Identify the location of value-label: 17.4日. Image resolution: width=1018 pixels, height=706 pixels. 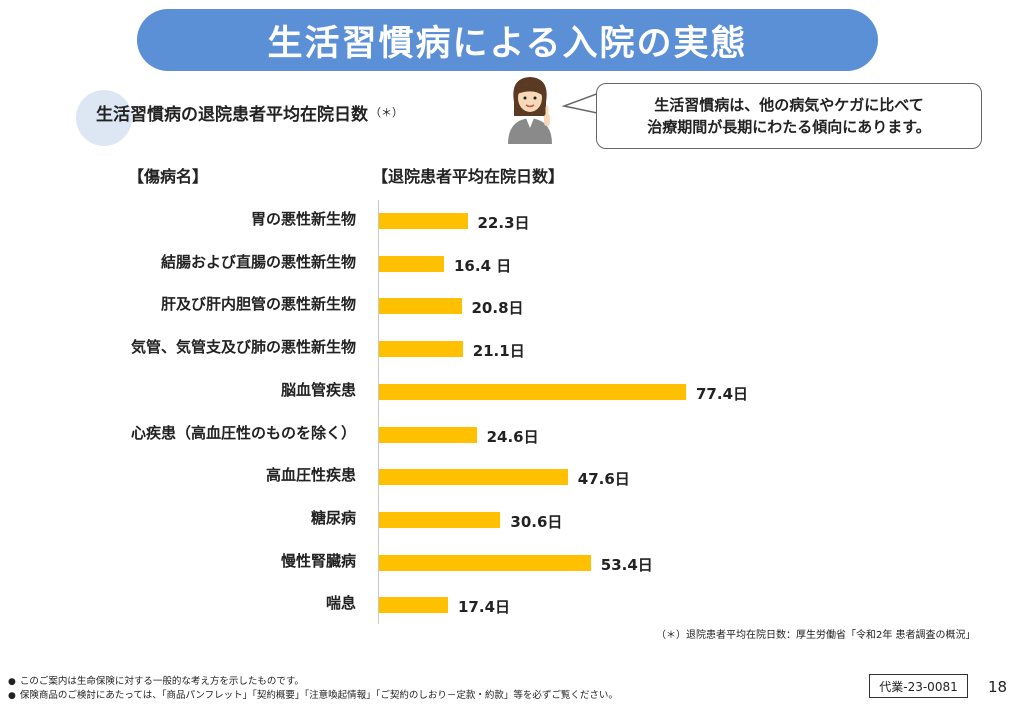
(484, 607).